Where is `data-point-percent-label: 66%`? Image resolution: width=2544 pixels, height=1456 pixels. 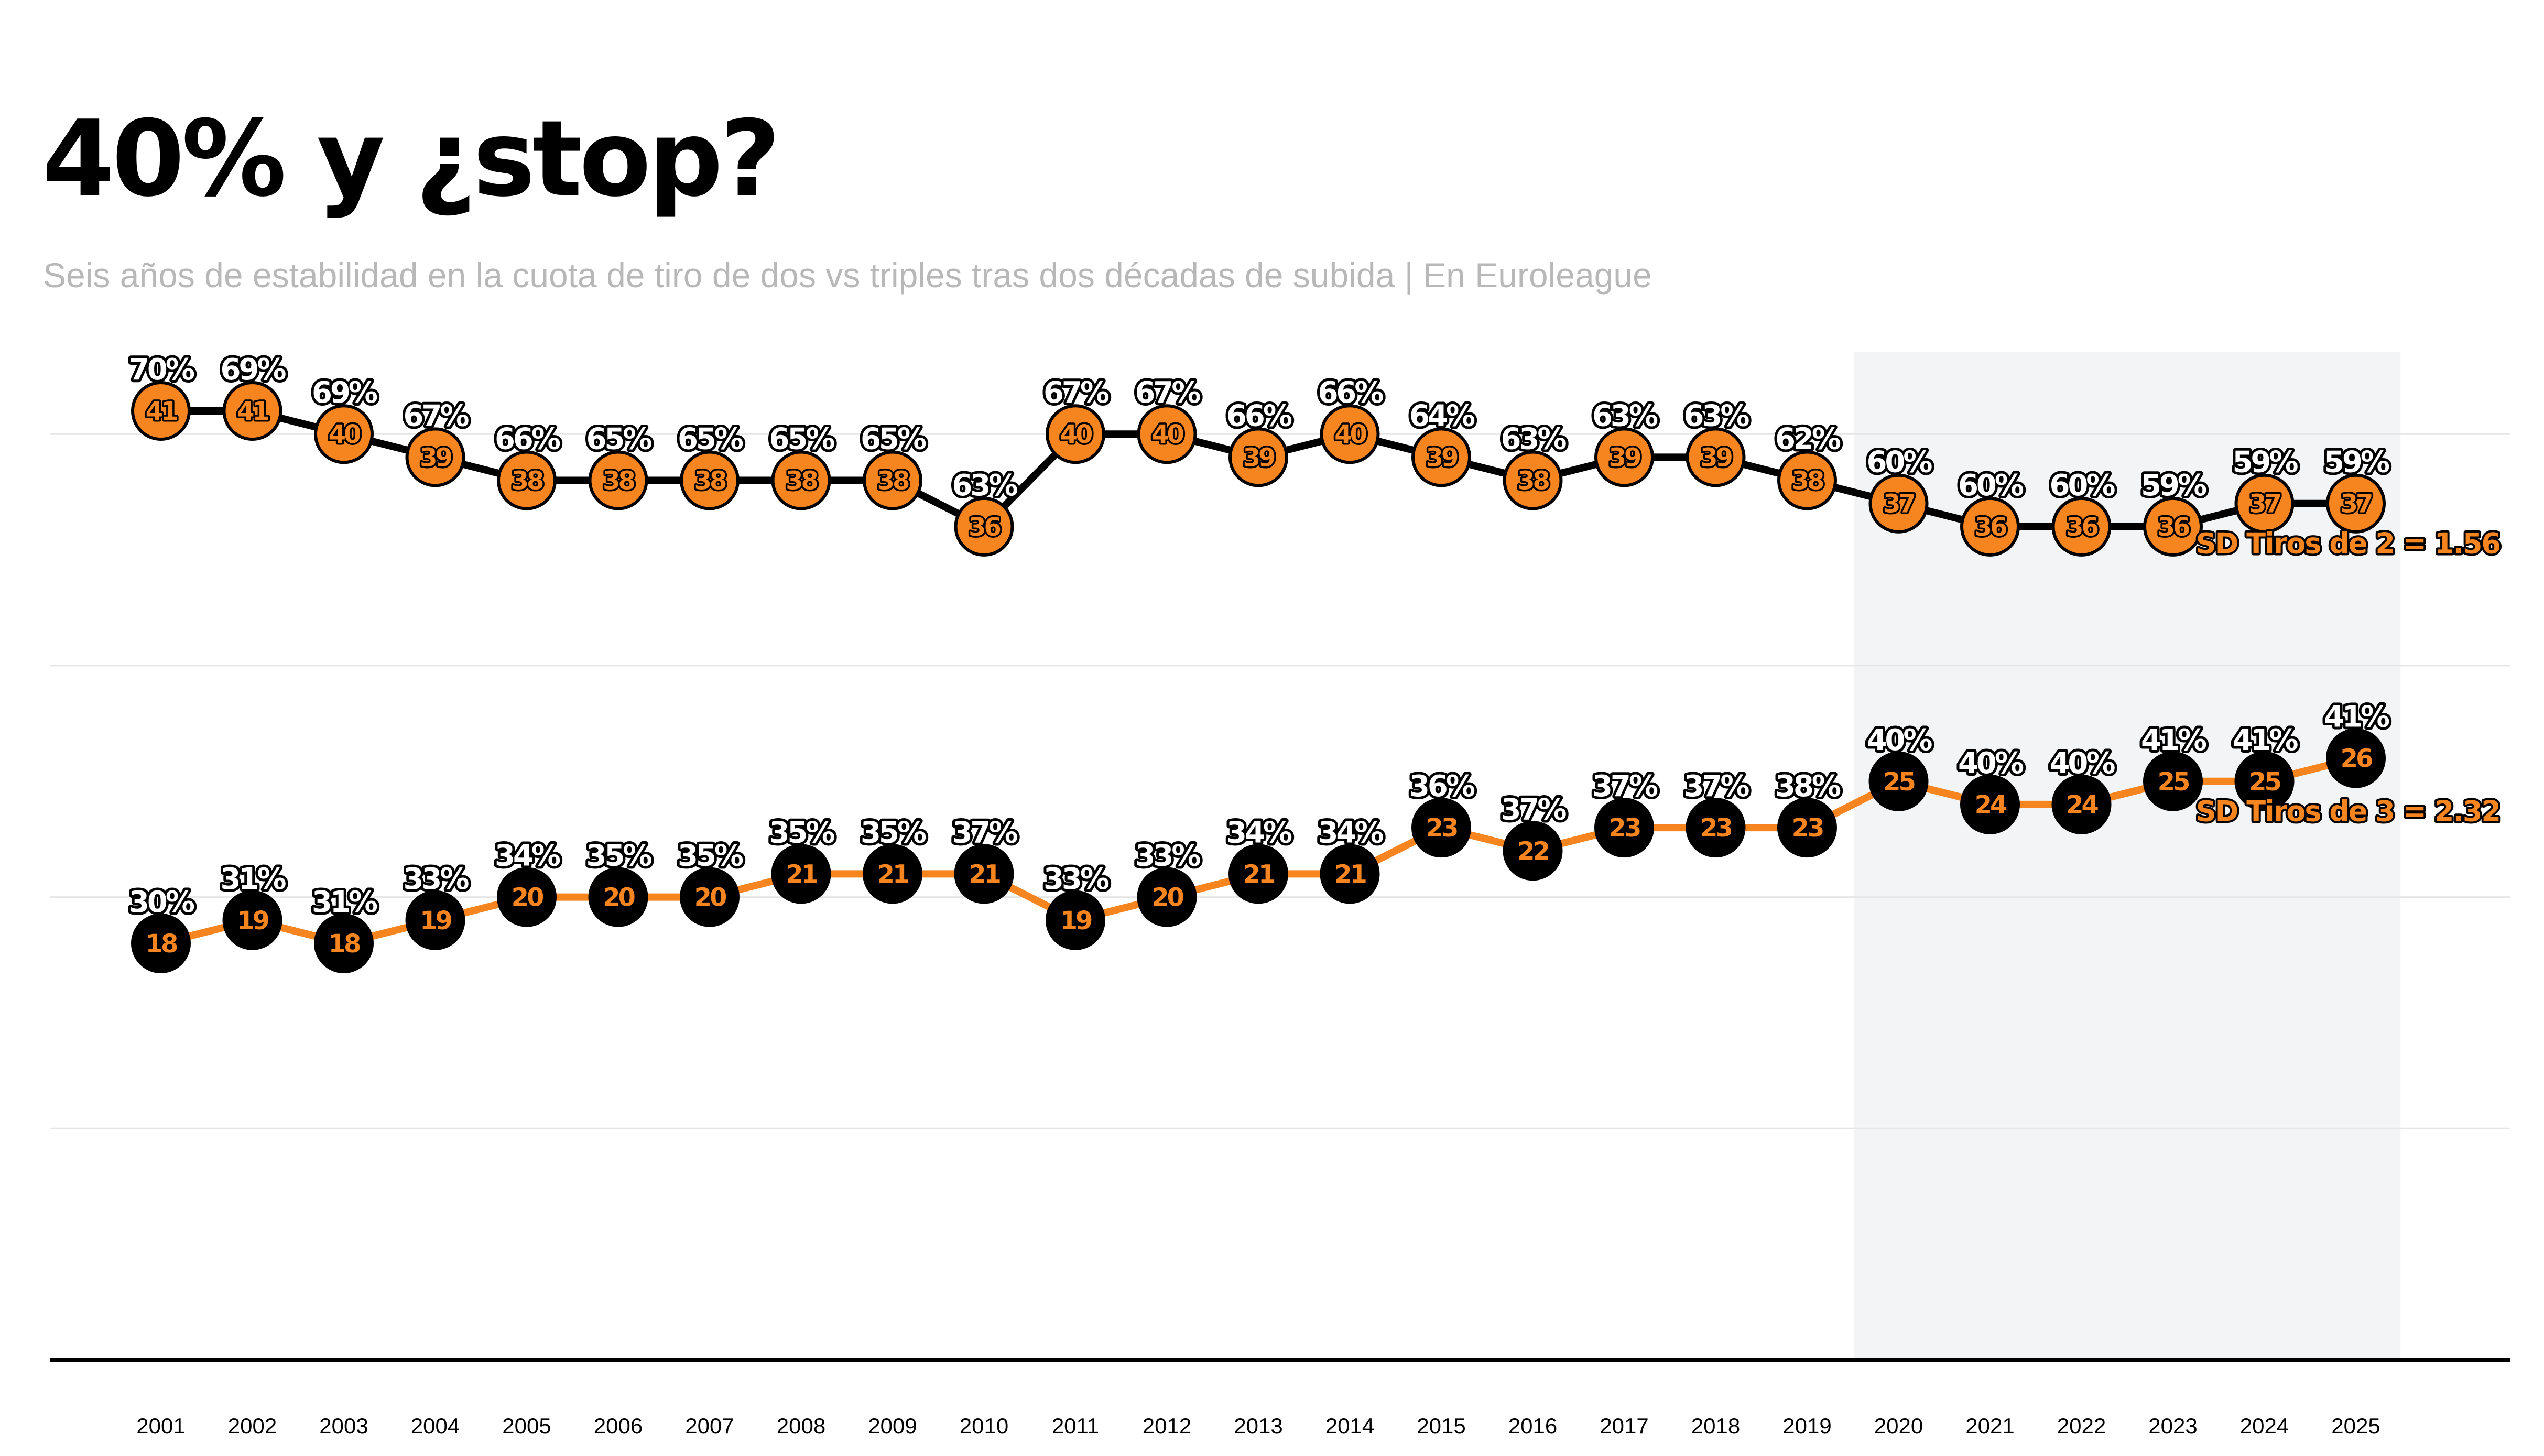
data-point-percent-label: 66% is located at coordinates (1259, 416).